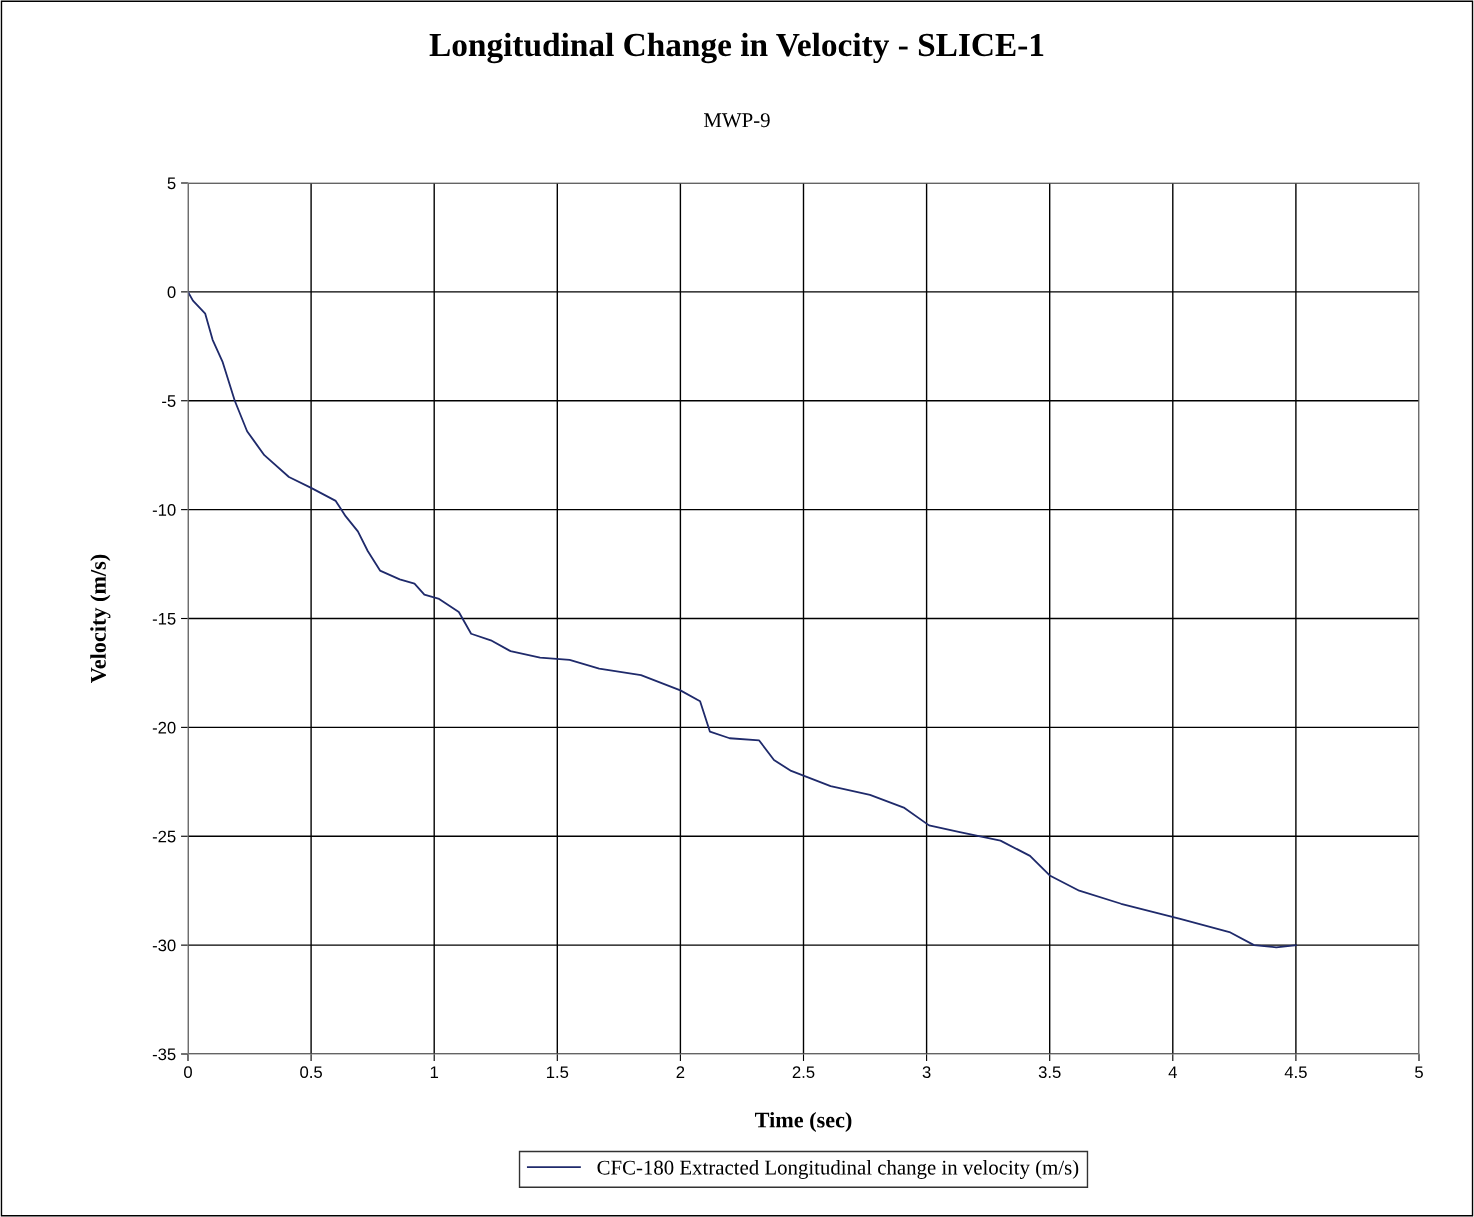 The image size is (1474, 1217). What do you see at coordinates (164, 619) in the screenshot?
I see `y-tick-label: -15` at bounding box center [164, 619].